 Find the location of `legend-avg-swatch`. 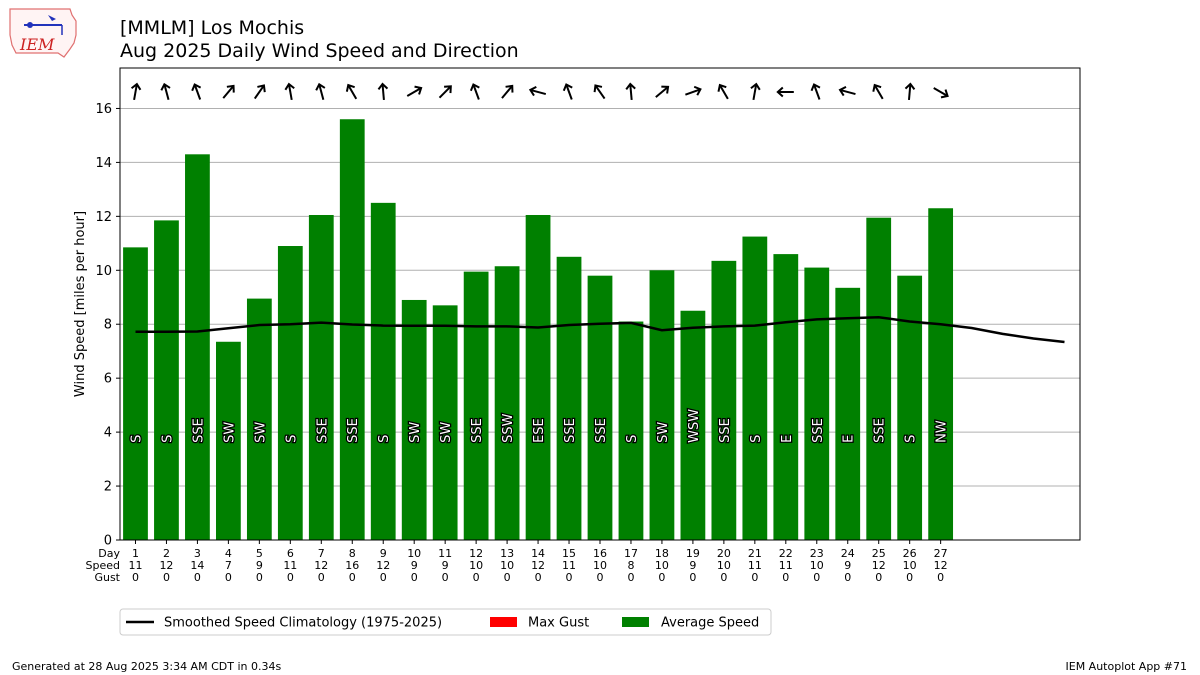

legend-avg-swatch is located at coordinates (635, 622).